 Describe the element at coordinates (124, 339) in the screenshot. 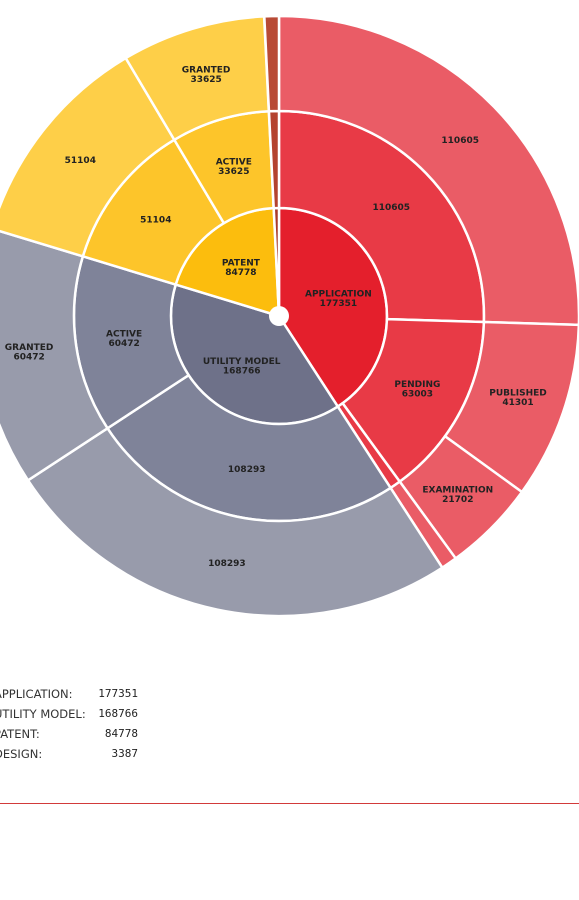

I see `utility-model-mid-label-2: ACTIVE 60472` at that location.